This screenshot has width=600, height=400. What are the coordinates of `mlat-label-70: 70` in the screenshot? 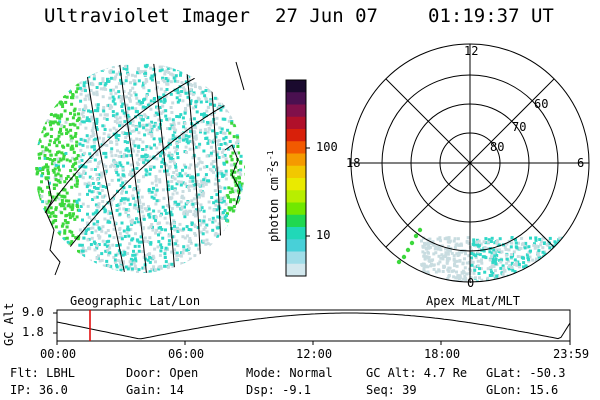 It's located at (519, 127).